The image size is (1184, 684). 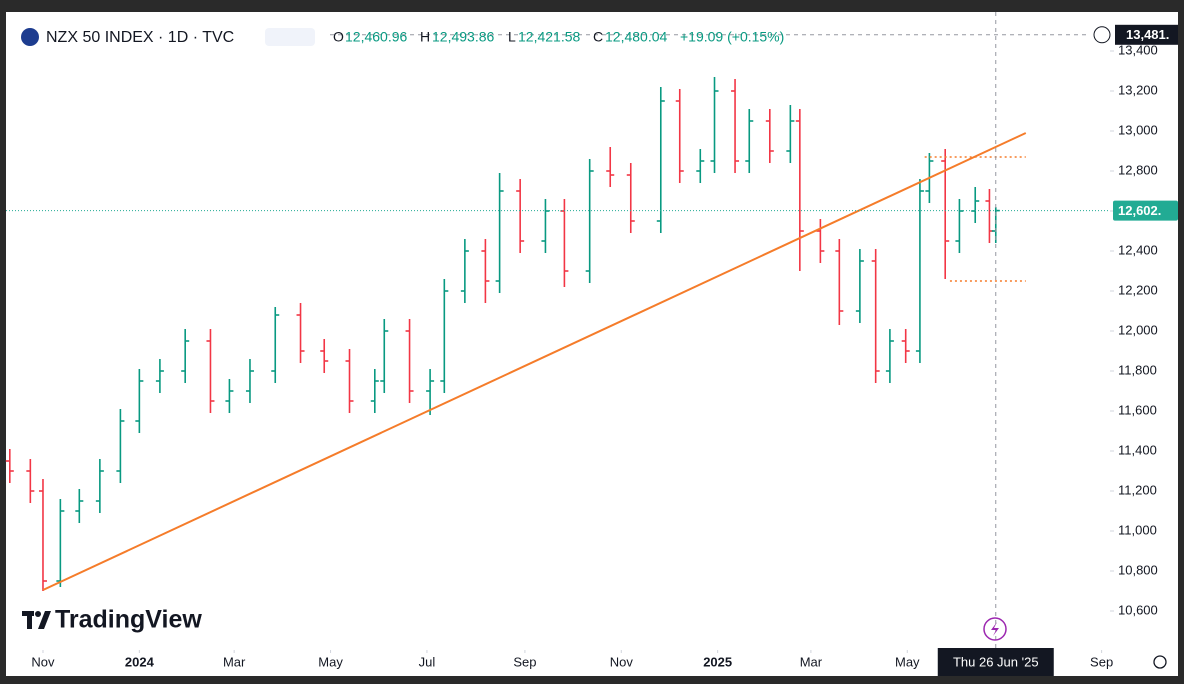 What do you see at coordinates (338, 37) in the screenshot?
I see `legend-open-label: O` at bounding box center [338, 37].